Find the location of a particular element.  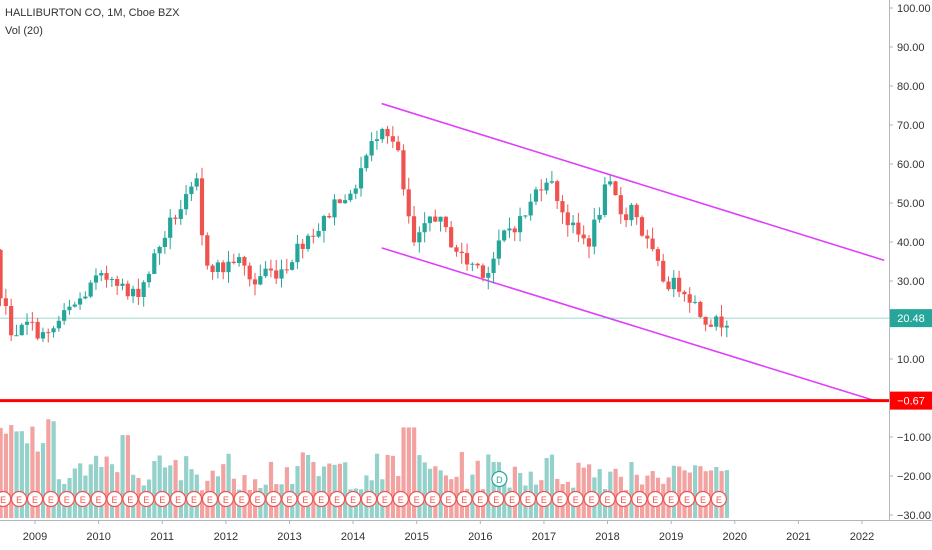

last-price-flag-label: 20.48 is located at coordinates (911, 319).